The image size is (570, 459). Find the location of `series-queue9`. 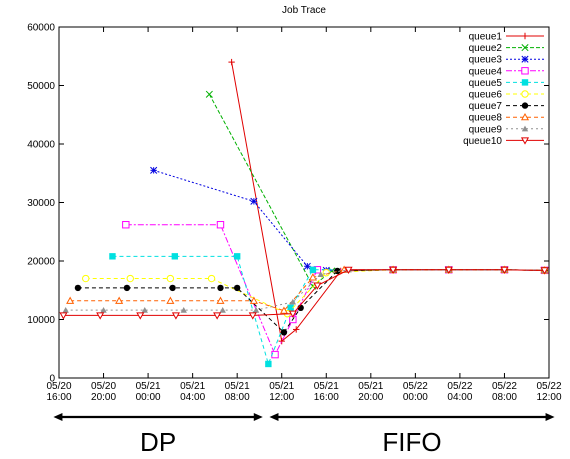

series-queue9 is located at coordinates (305, 289).